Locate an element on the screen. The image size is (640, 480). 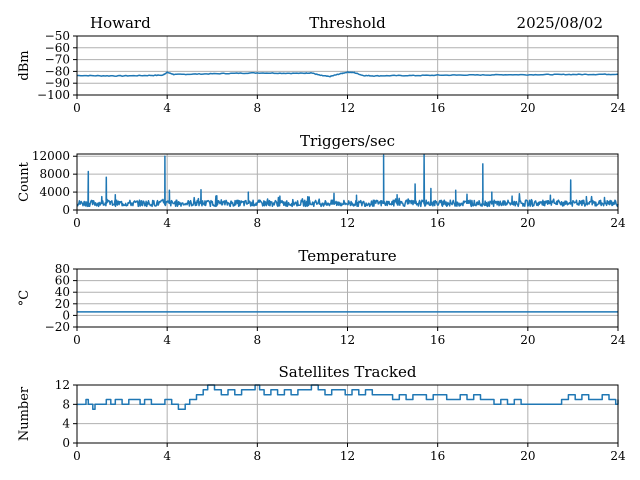
triggers-x-tick-label: 12 is located at coordinates (347, 223).